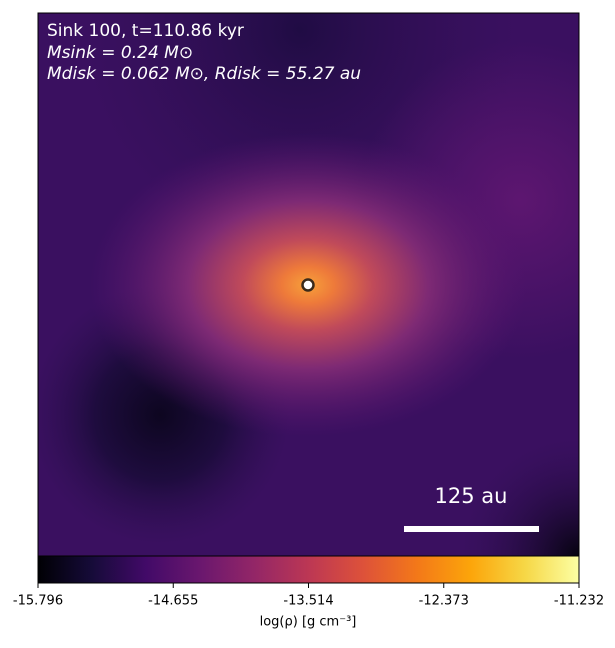  What do you see at coordinates (204, 74) in the screenshot?
I see `annotation: Mdisk = 0.062 M⊙, Rdisk = 55.27 au` at bounding box center [204, 74].